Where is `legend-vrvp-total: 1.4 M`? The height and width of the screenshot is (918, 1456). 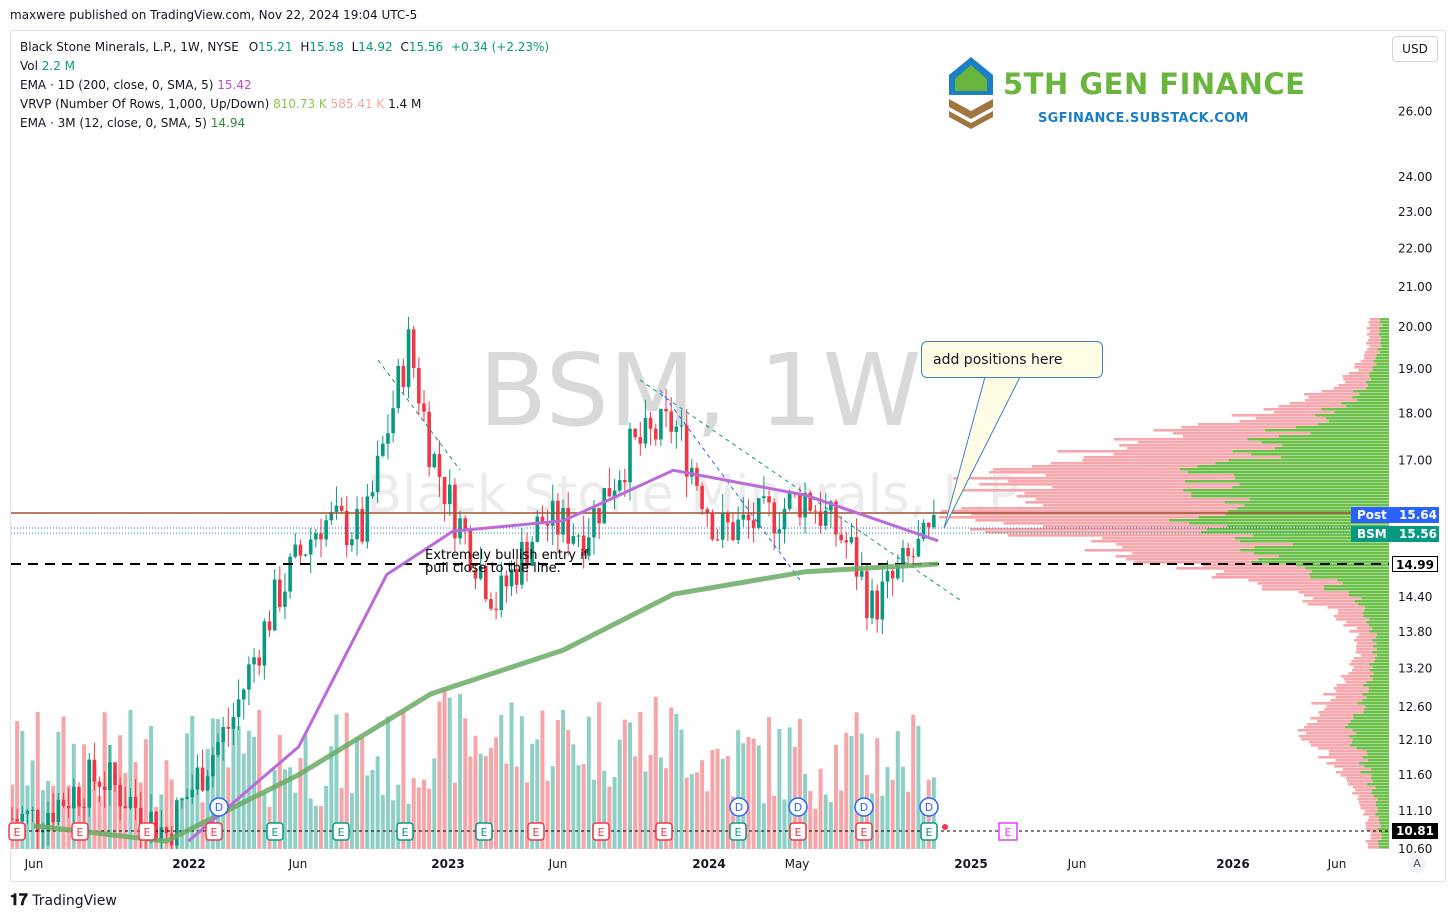
legend-vrvp-total: 1.4 M is located at coordinates (405, 104).